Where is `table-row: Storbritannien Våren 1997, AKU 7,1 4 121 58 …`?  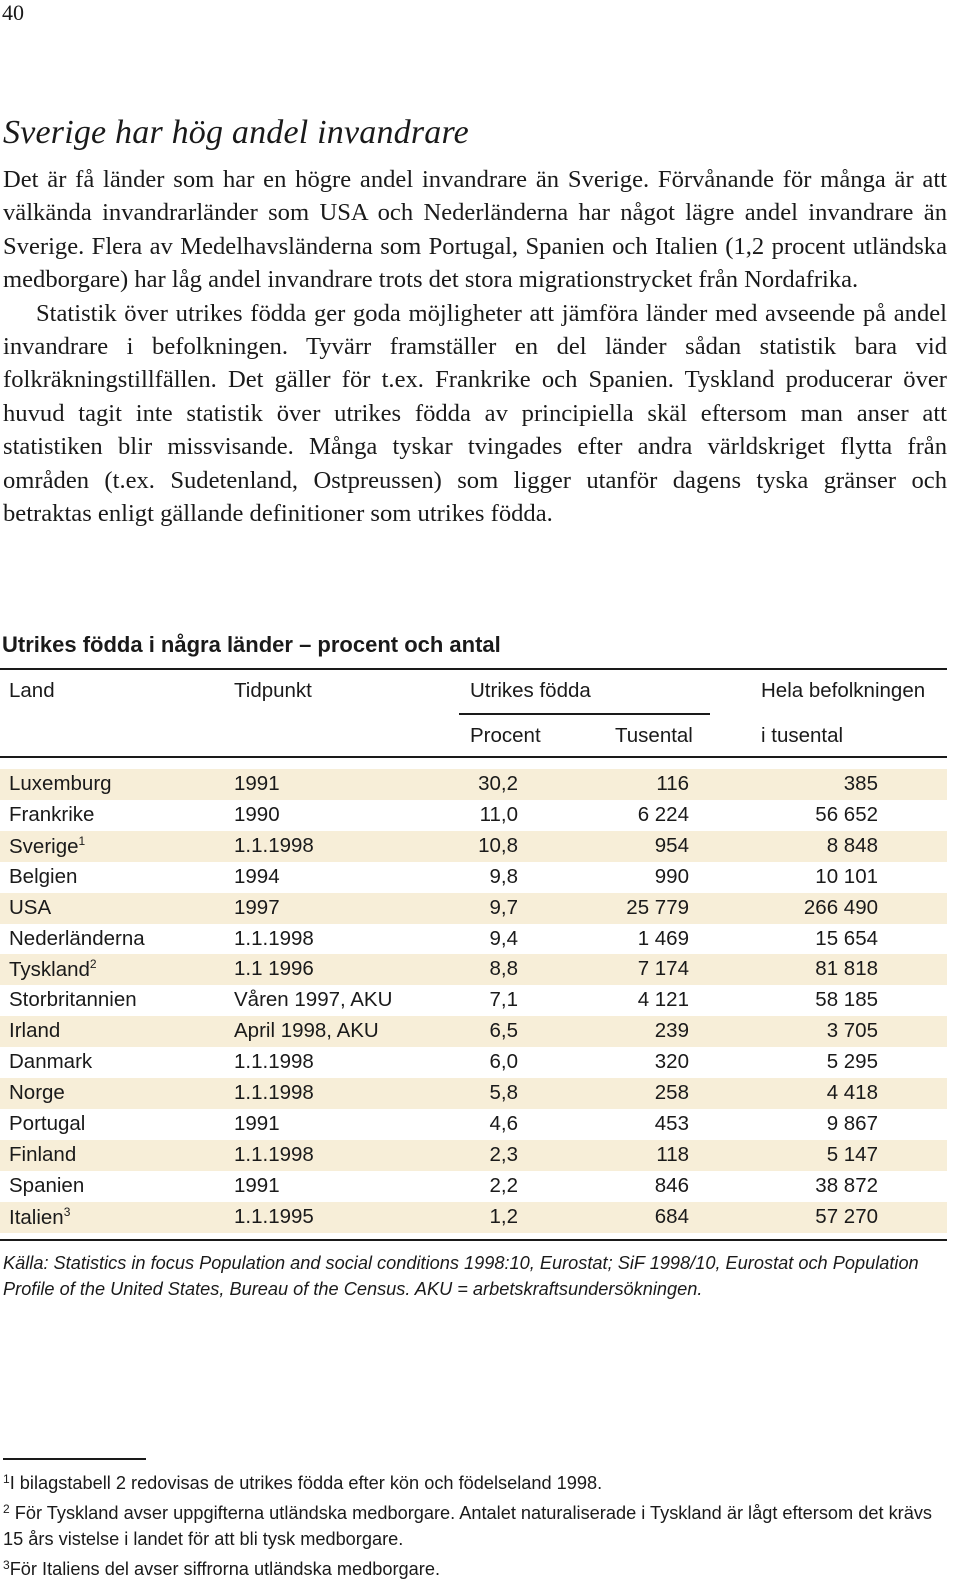 table-row: Storbritannien Våren 1997, AKU 7,1 4 121 58 … is located at coordinates (473, 1000).